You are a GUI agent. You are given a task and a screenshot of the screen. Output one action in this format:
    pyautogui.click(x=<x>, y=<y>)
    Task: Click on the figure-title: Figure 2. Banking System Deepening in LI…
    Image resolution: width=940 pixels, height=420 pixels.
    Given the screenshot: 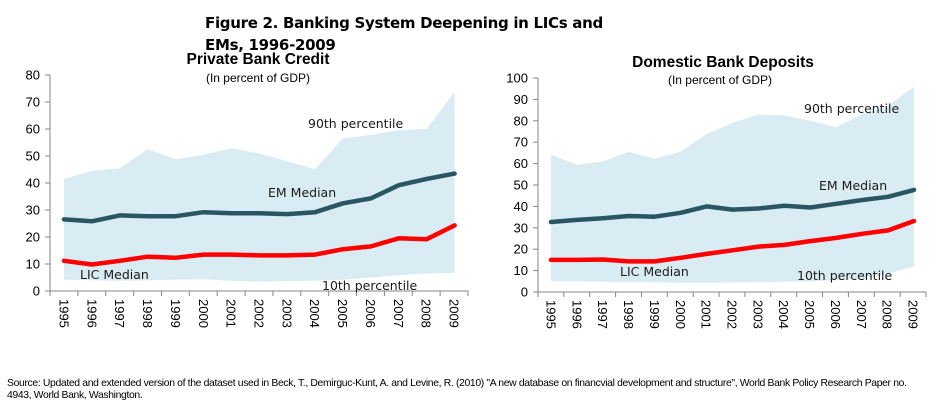 What is the action you would take?
    pyautogui.click(x=404, y=34)
    